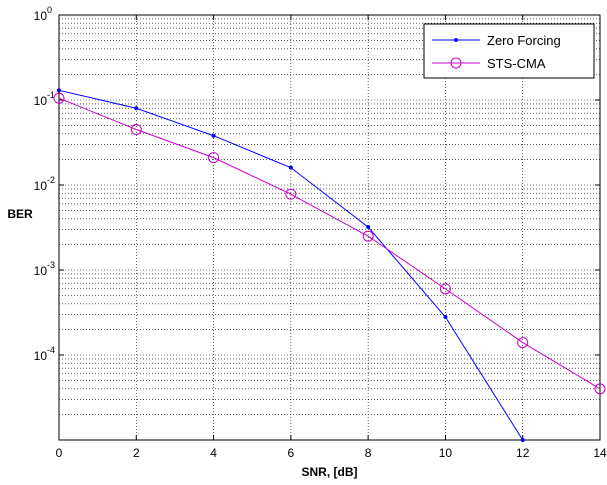  Describe the element at coordinates (456, 40) in the screenshot. I see `legend-marker-zero-forcing` at that location.